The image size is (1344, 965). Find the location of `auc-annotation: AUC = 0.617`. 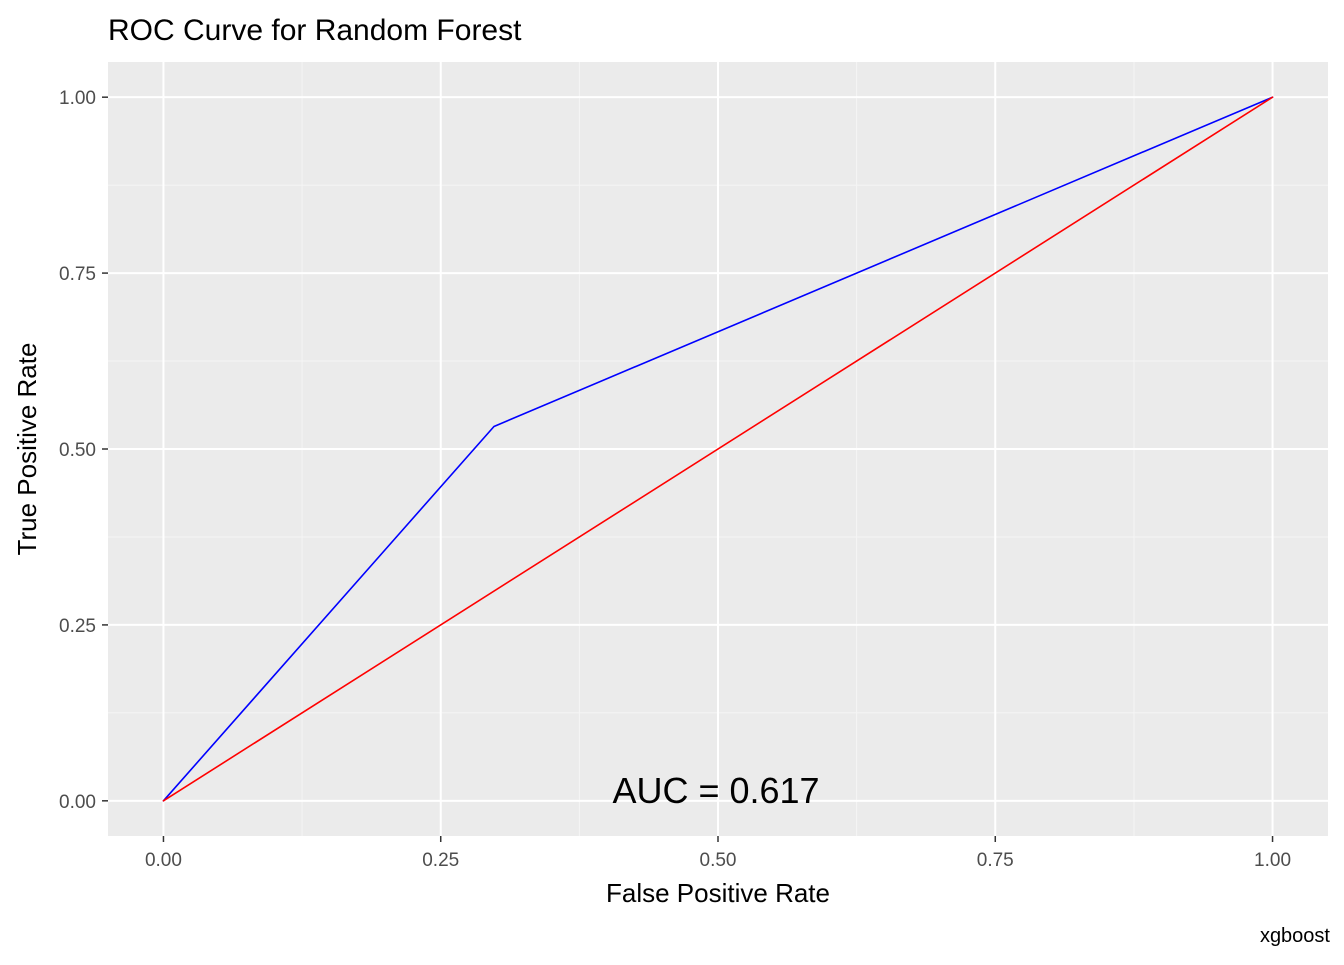

auc-annotation: AUC = 0.617 is located at coordinates (715, 790).